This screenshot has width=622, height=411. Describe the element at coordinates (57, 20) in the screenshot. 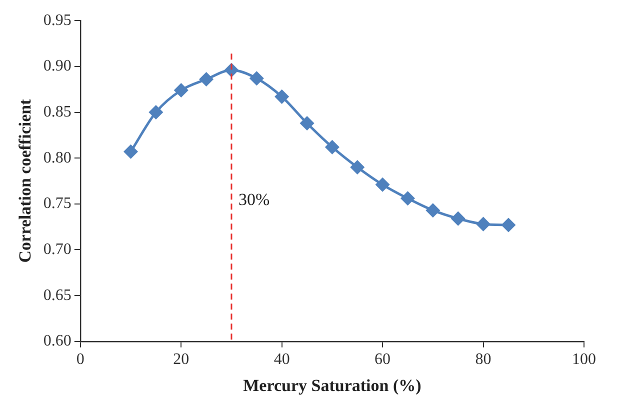

I see `y-tick-label: 0.95` at that location.